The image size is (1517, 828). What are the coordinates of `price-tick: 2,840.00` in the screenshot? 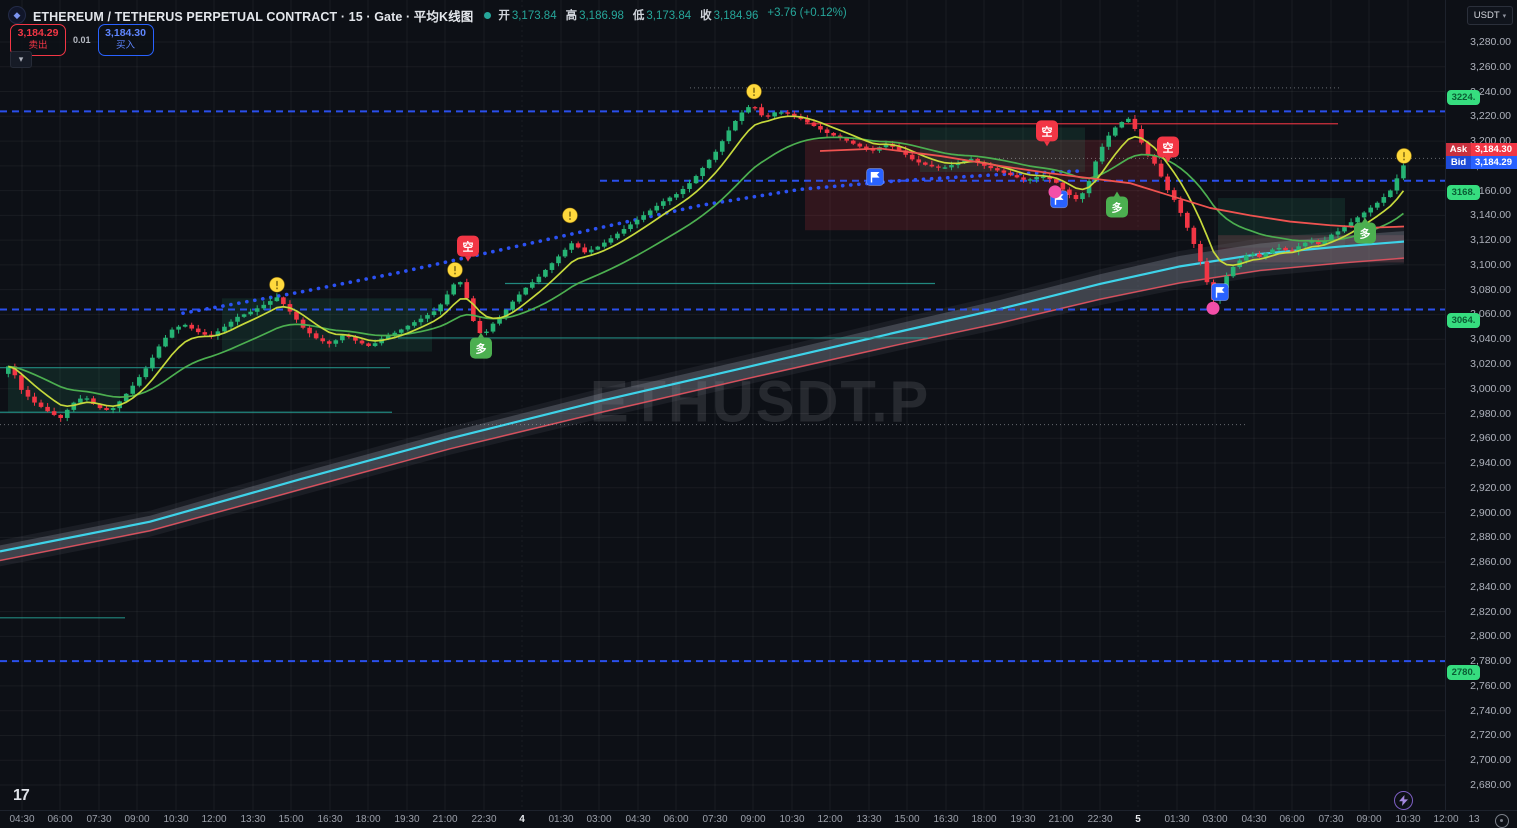 It's located at (1490, 586).